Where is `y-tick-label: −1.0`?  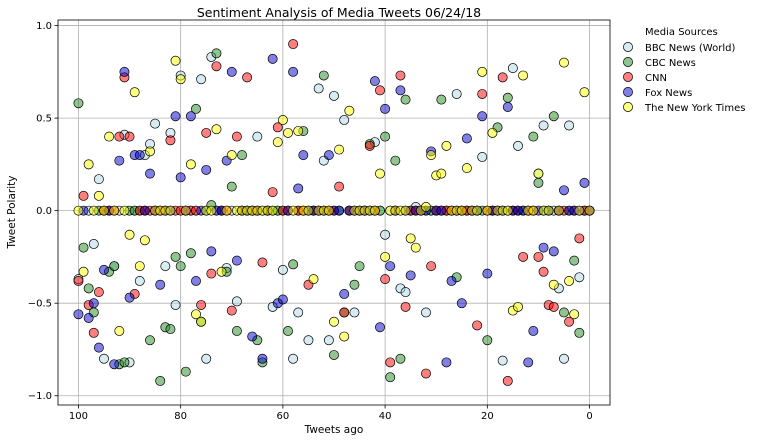 y-tick-label: −1.0 is located at coordinates (40, 396).